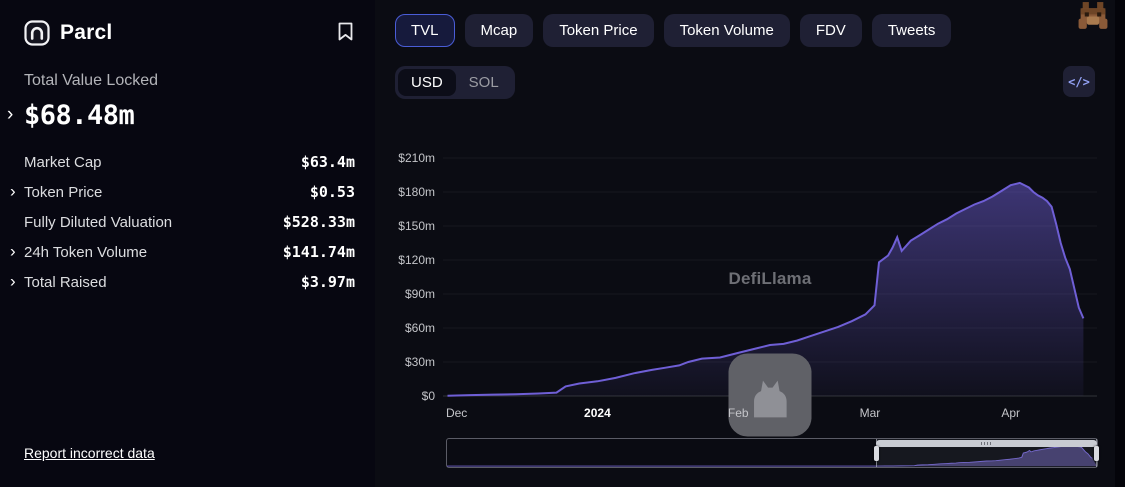 This screenshot has width=1125, height=487. What do you see at coordinates (425, 30) in the screenshot?
I see `tab-tvl: TVL` at bounding box center [425, 30].